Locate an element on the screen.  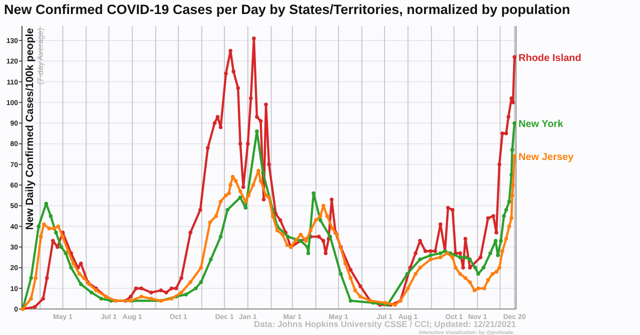
text: Data: Johns Hopkins University CSSE / CCI; Updated: 12/21/2021 is located at coordinates (385, 324).